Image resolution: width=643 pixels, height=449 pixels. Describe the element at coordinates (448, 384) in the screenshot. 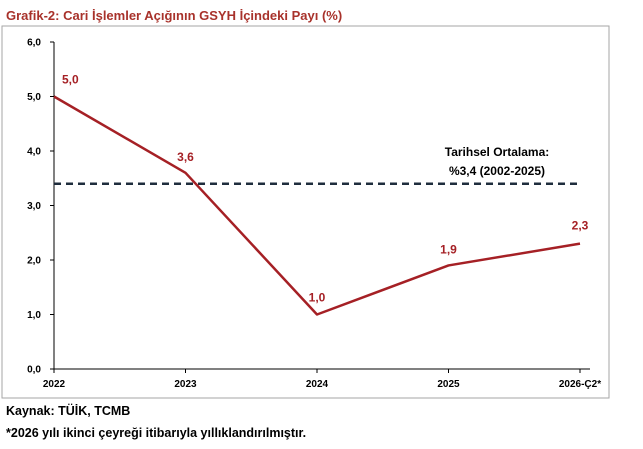

I see `x-tick-label: 2025` at that location.